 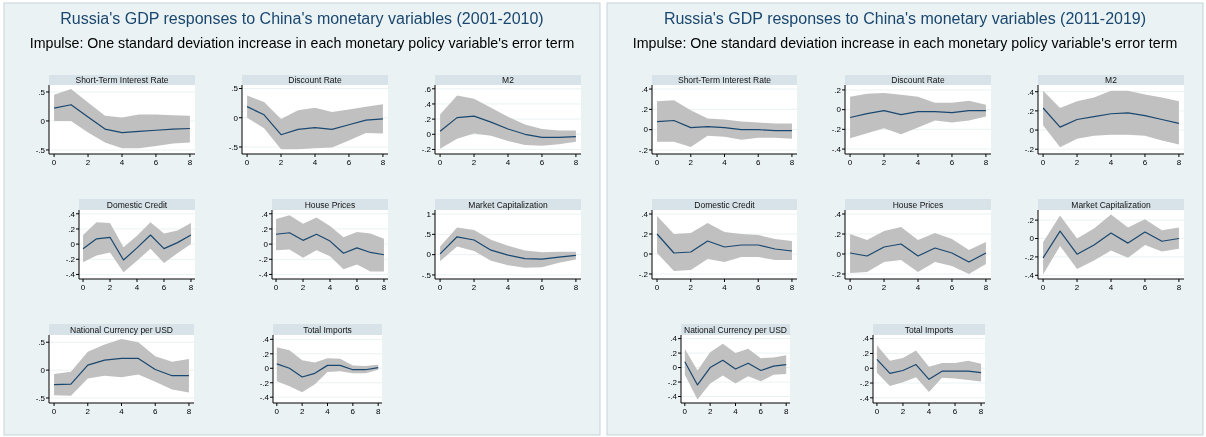 What do you see at coordinates (929, 329) in the screenshot?
I see `chart-title: Total Imports` at bounding box center [929, 329].